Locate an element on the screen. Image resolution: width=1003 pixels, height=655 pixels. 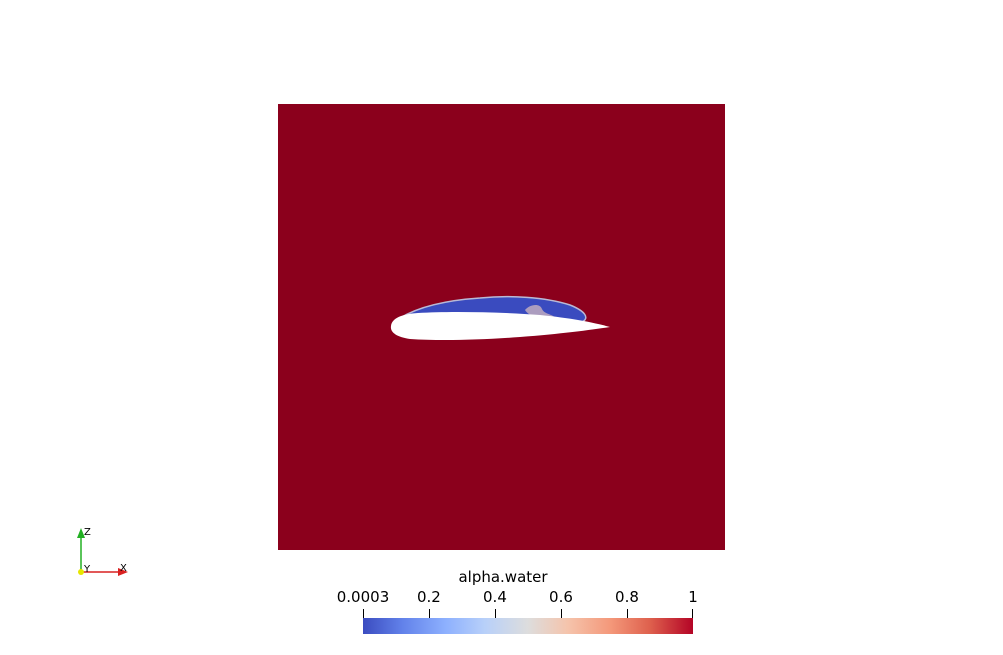
colorbar-tick-label: 0.4 is located at coordinates (495, 597).